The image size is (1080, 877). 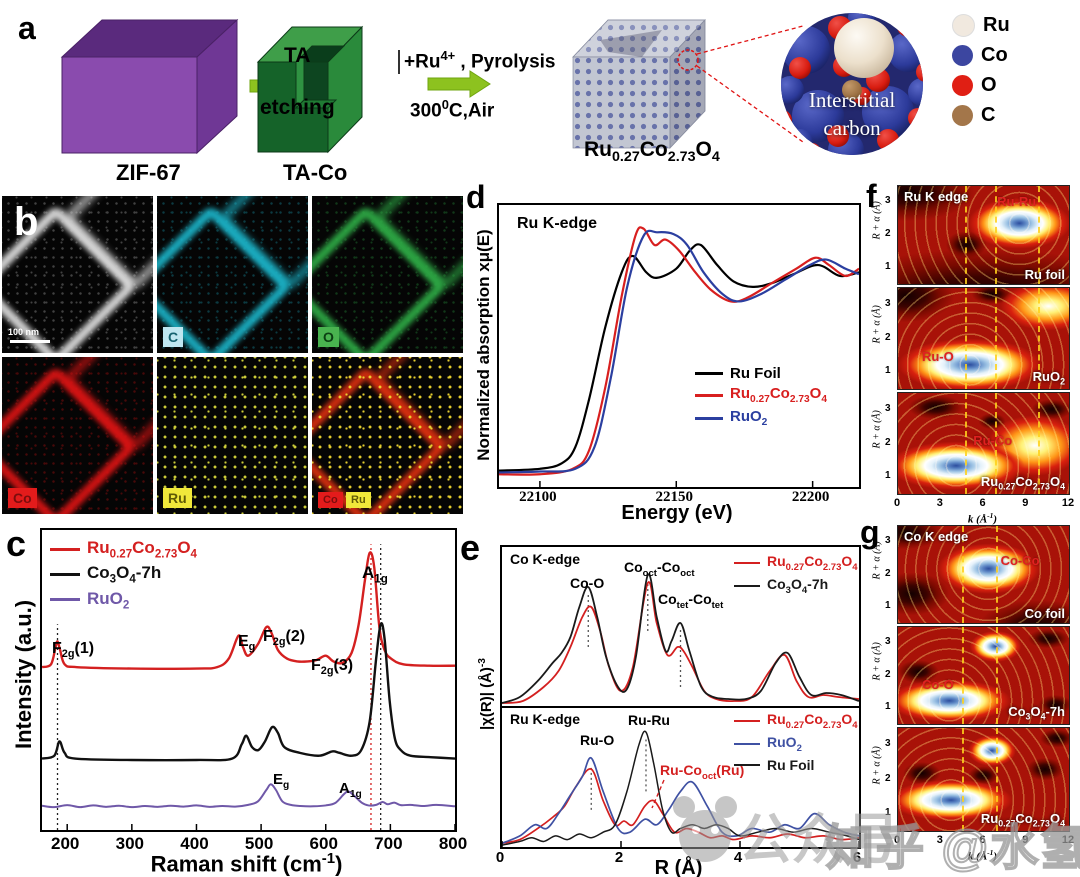 What do you see at coordinates (937, 685) in the screenshot?
I see `feature-label: Co-O` at bounding box center [937, 685].